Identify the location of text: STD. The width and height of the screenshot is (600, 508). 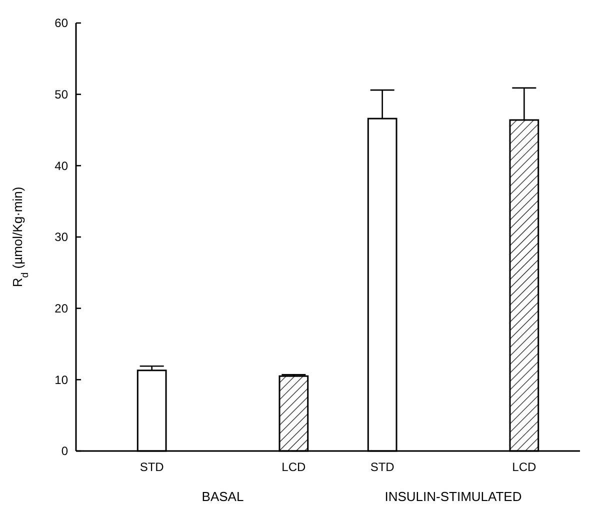
(382, 467).